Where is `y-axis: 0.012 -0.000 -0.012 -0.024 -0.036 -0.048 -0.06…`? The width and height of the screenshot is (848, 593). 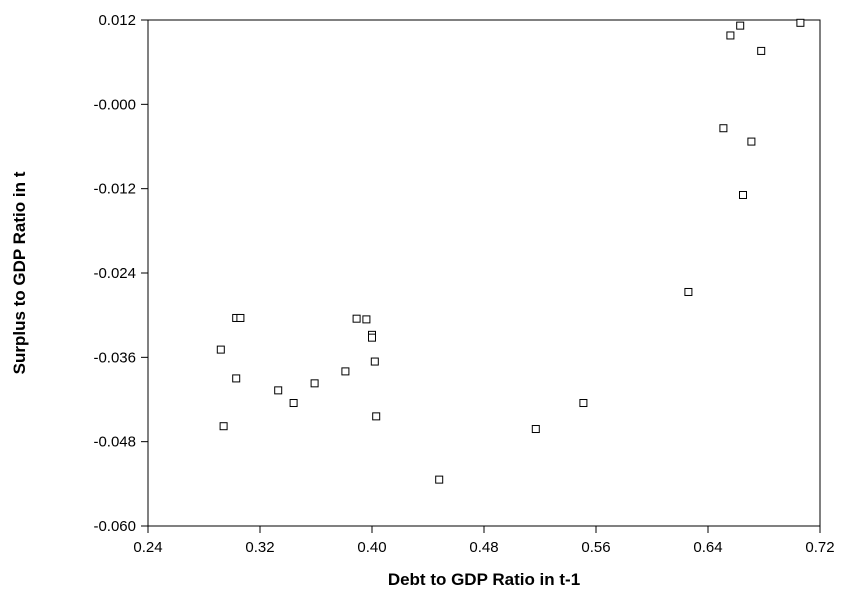
y-axis: 0.012 -0.000 -0.012 -0.024 -0.036 -0.048 -0.06… is located at coordinates (120, 273).